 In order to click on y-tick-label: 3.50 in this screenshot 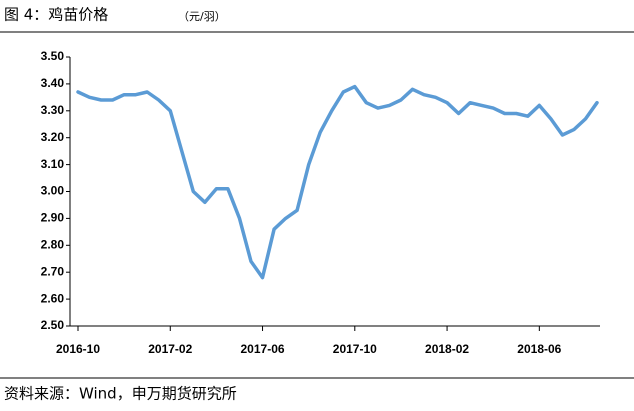, I will do `click(53, 56)`.